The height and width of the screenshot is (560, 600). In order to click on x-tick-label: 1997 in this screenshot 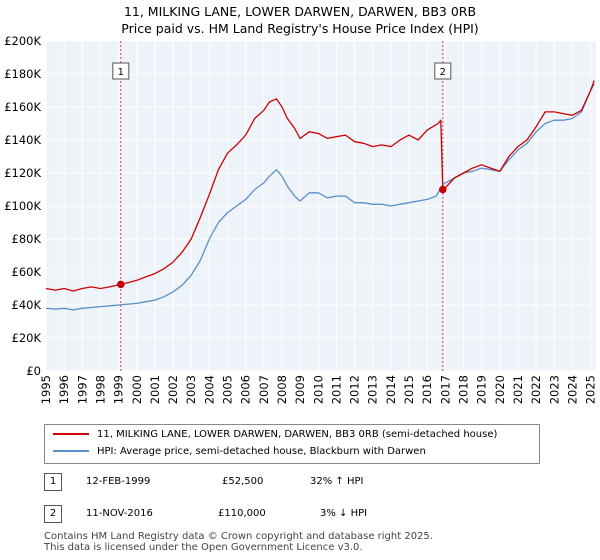, I will do `click(82, 389)`.